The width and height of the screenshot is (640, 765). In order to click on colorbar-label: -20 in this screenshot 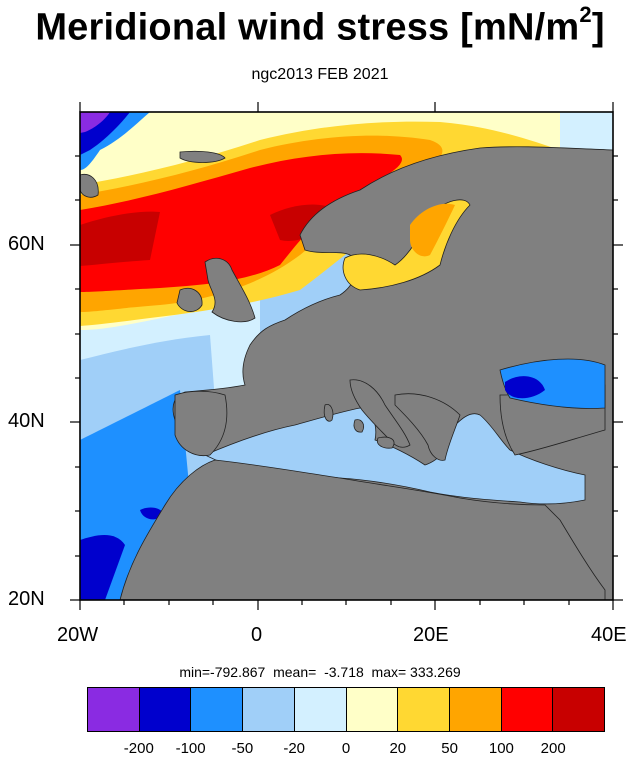, I will do `click(294, 748)`.